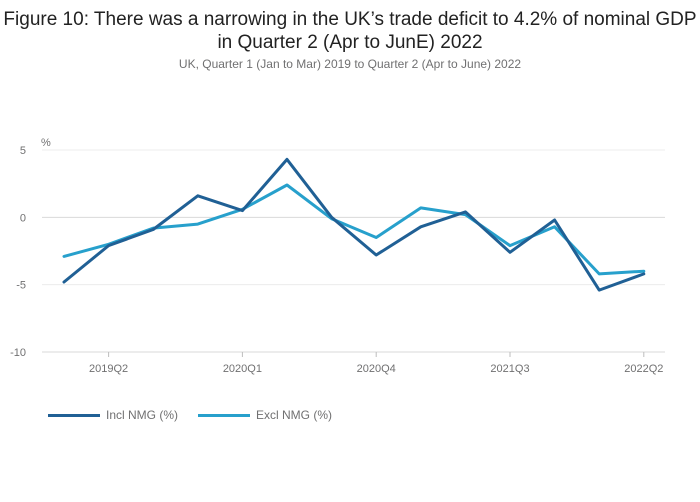  I want to click on legend-swatch-incl, so click(74, 415).